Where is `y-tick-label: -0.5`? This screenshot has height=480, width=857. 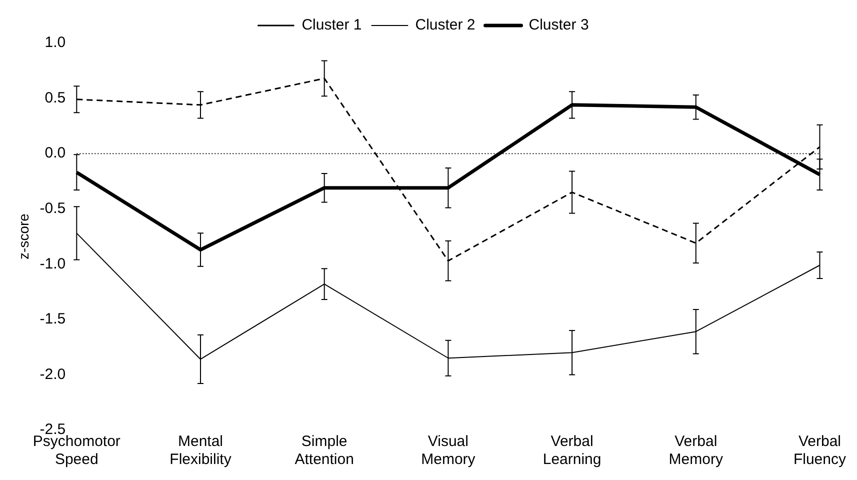 y-tick-label: -0.5 is located at coordinates (53, 208).